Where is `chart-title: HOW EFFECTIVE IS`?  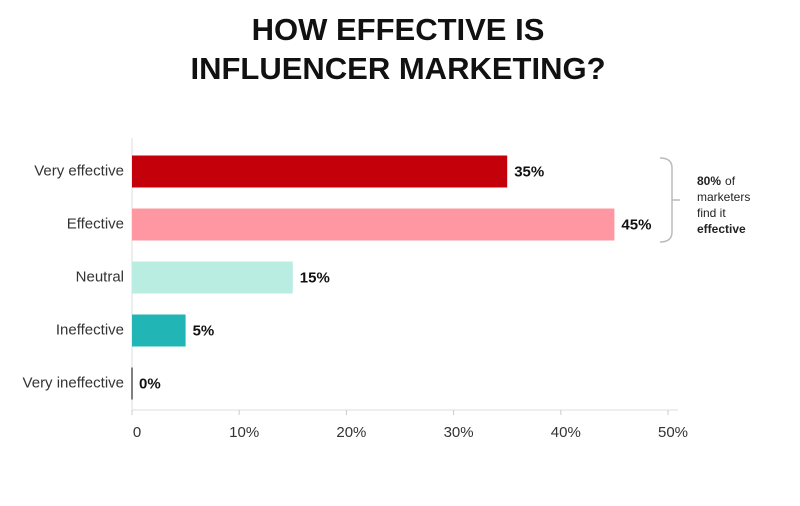 chart-title: HOW EFFECTIVE IS is located at coordinates (398, 29).